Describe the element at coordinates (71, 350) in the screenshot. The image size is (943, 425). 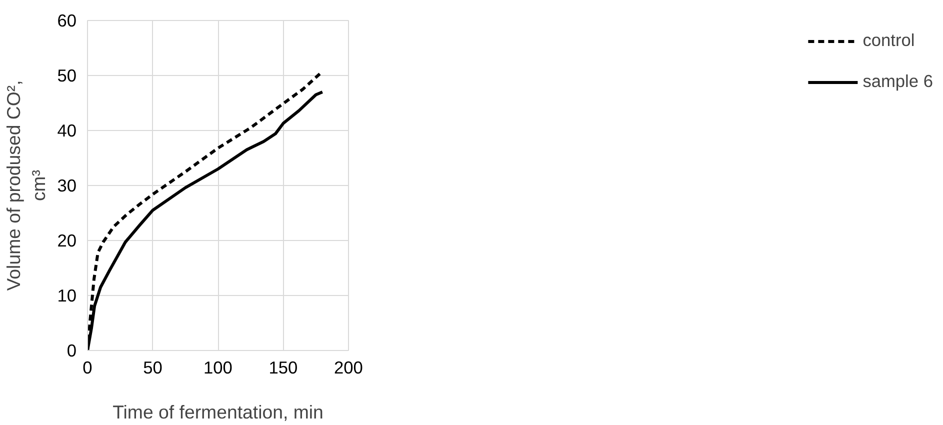
I see `y-tick-label: 0` at that location.